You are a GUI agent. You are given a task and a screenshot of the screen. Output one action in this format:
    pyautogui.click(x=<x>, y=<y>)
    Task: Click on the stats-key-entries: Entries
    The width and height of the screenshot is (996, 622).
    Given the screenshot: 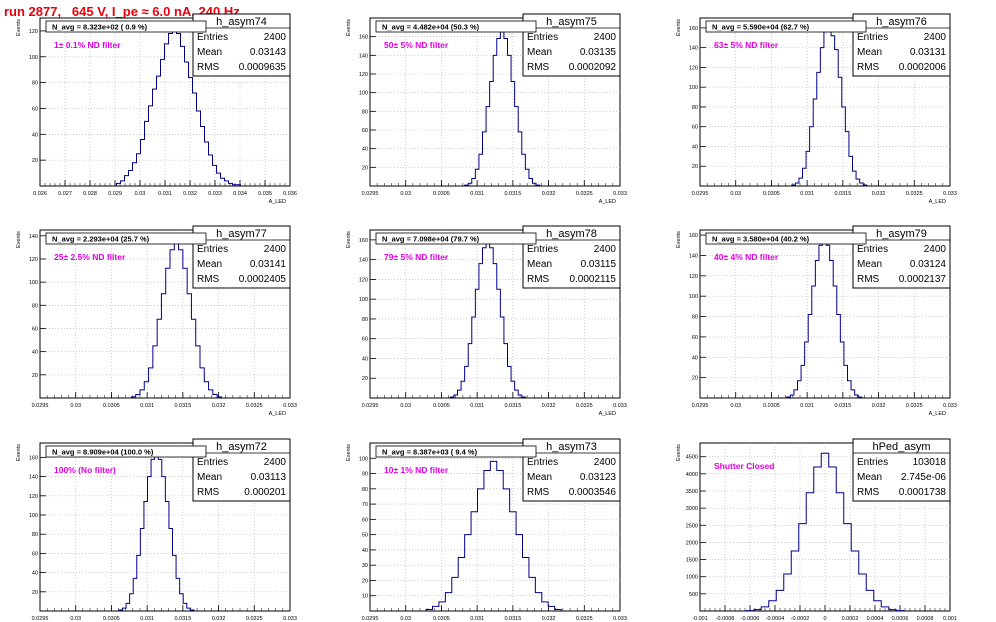 What is the action you would take?
    pyautogui.click(x=872, y=462)
    